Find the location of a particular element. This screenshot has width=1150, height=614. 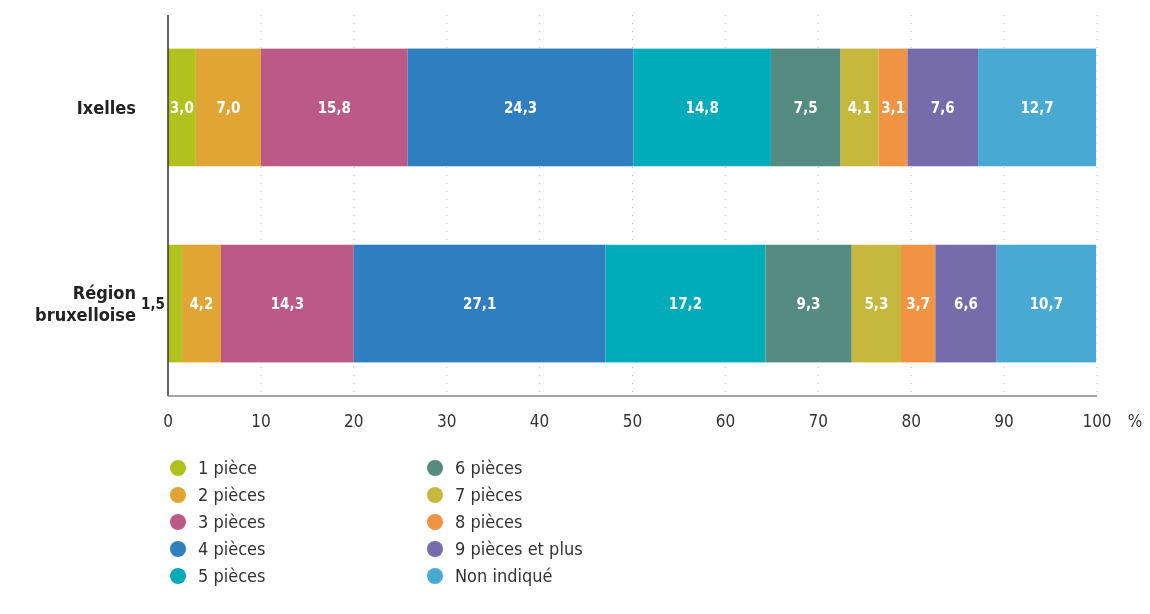

legend-label: 9 pièces et plus is located at coordinates (519, 549).